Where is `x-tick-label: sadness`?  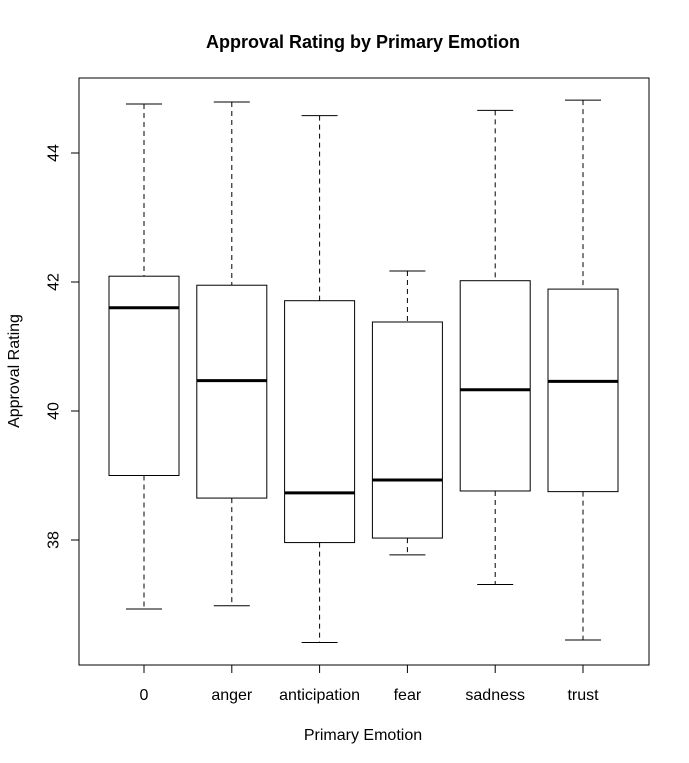
x-tick-label: sadness is located at coordinates (495, 695).